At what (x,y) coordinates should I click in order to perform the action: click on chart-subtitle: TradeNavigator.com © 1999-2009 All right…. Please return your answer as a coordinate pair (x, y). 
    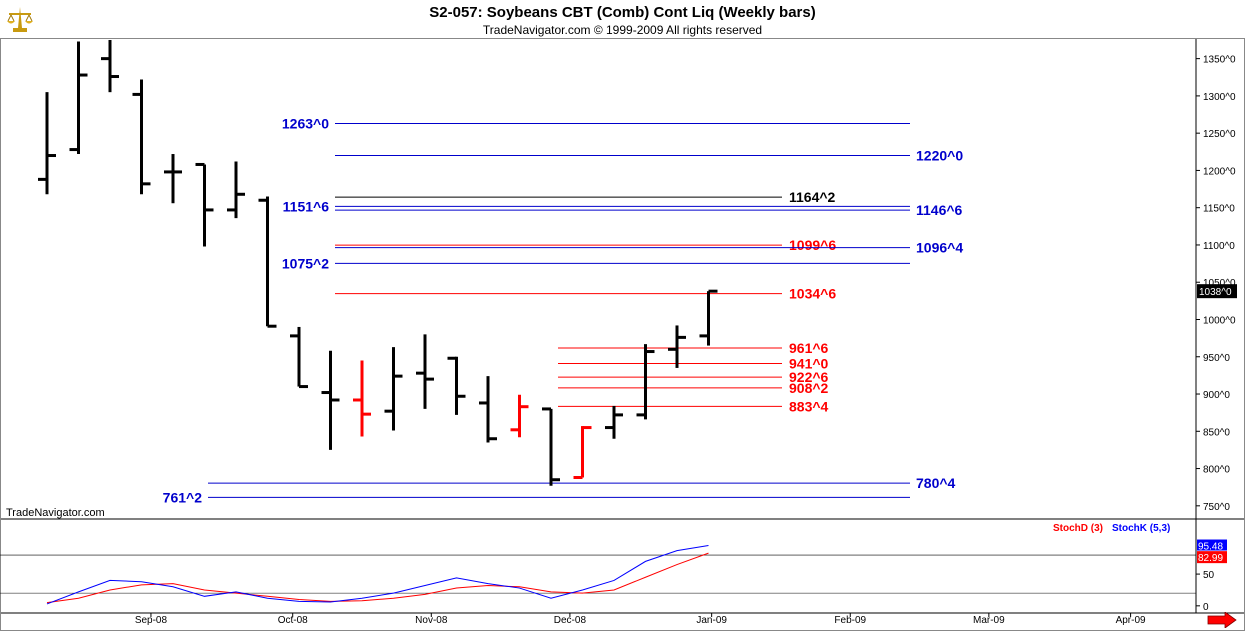
    Looking at the image, I should click on (622, 30).